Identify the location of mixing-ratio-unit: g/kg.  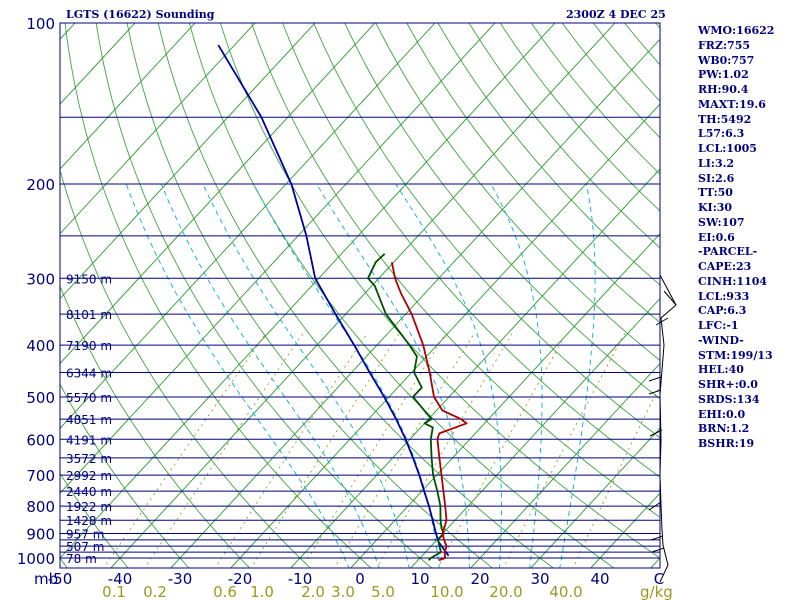
(656, 591).